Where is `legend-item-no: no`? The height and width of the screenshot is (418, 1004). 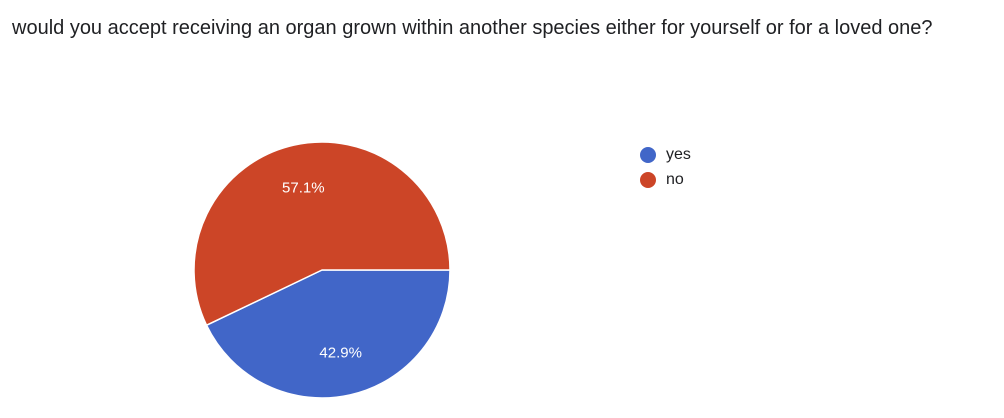
legend-item-no: no is located at coordinates (665, 179).